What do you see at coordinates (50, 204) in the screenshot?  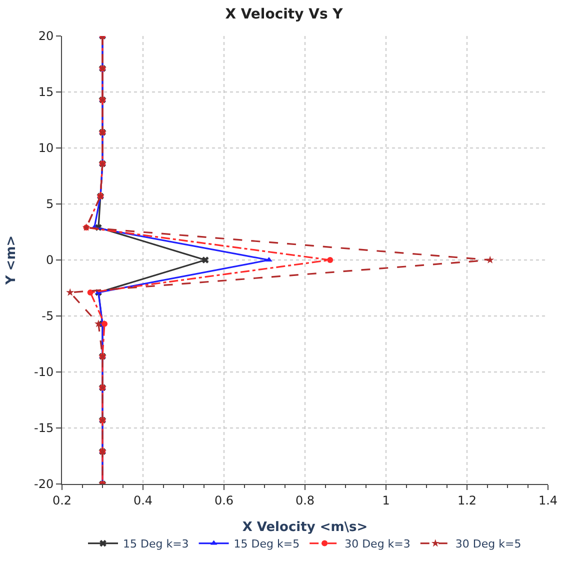 I see `y-tick-label: 5` at bounding box center [50, 204].